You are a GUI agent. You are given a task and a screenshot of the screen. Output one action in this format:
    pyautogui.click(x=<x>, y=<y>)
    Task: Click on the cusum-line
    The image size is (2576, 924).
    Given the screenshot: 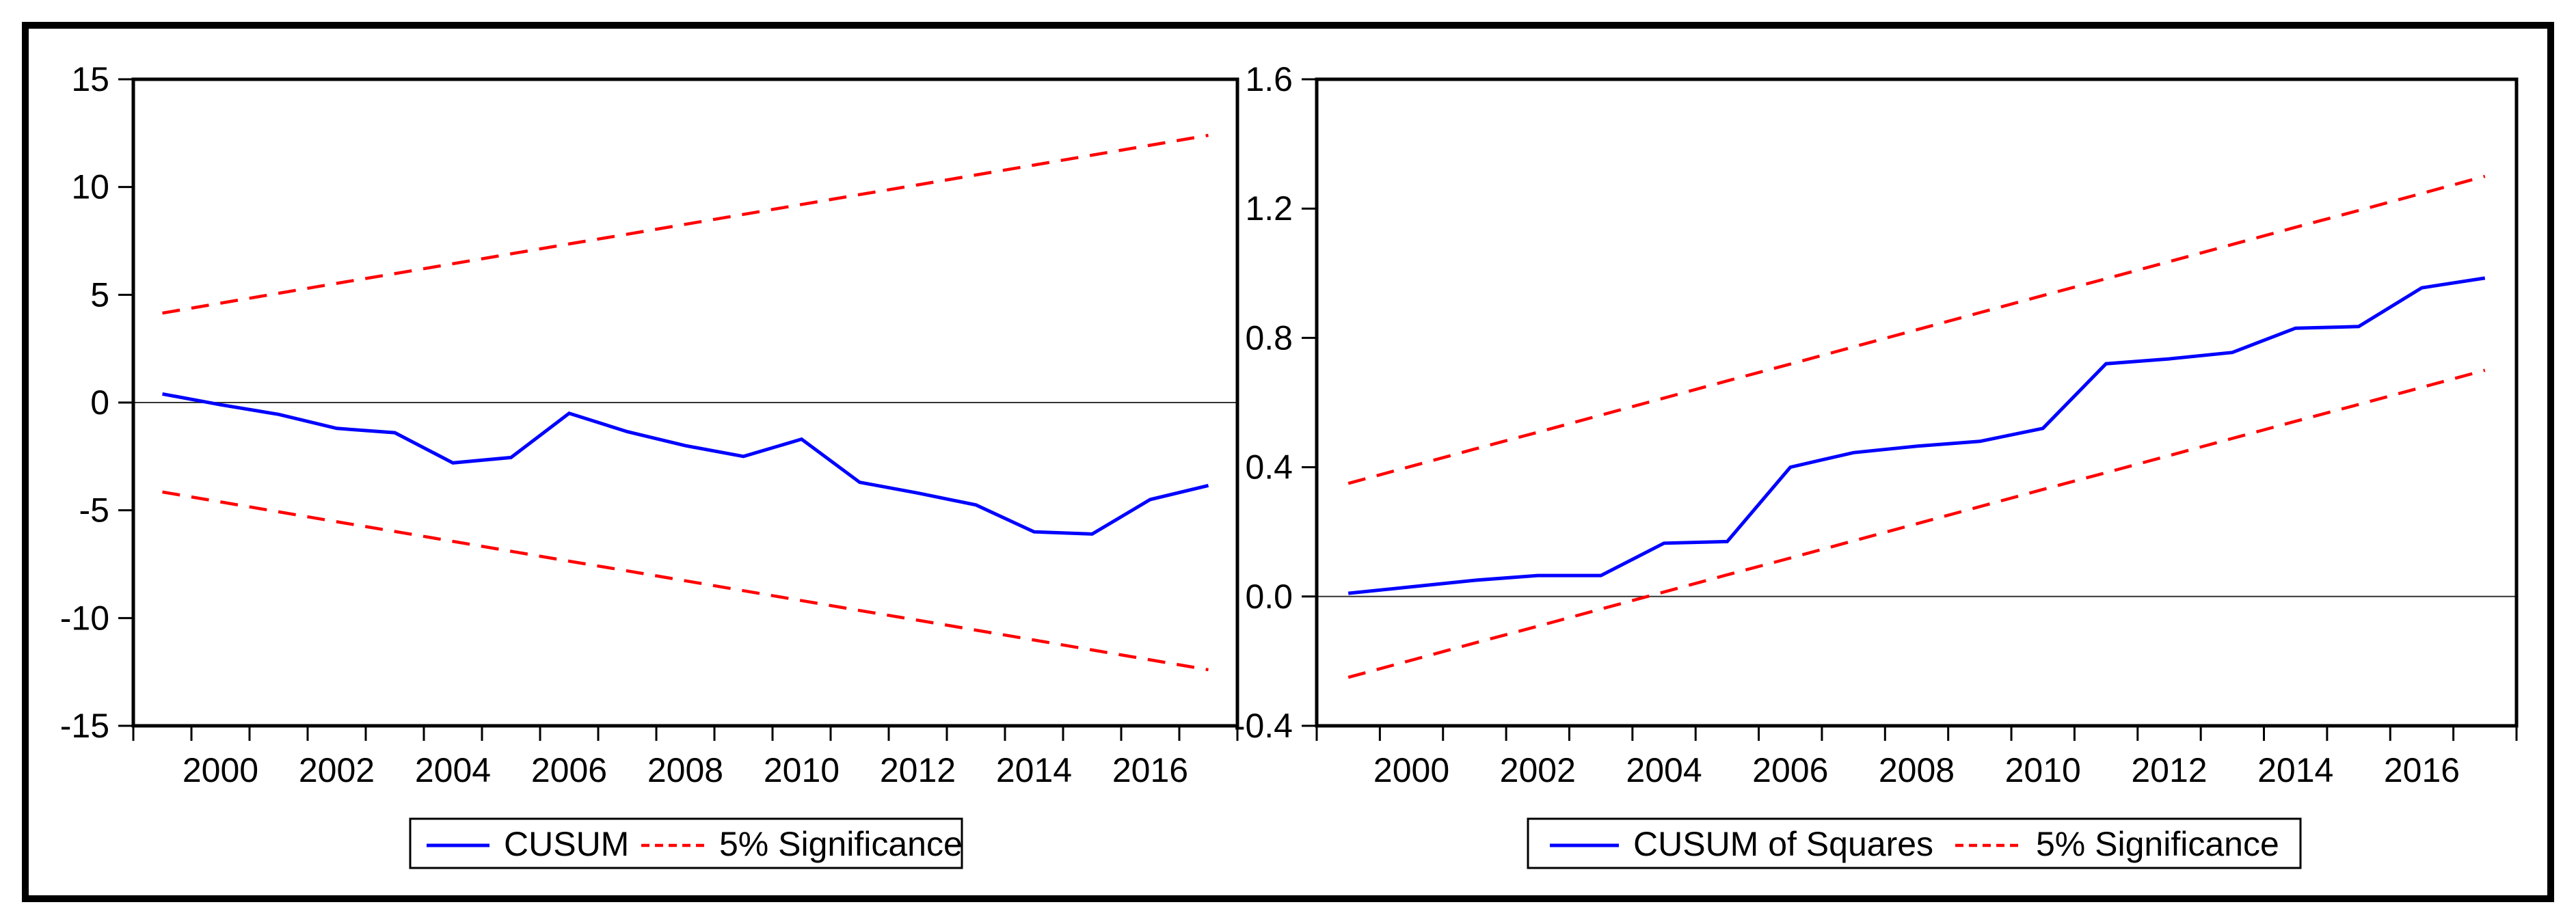 What is the action you would take?
    pyautogui.click(x=685, y=464)
    